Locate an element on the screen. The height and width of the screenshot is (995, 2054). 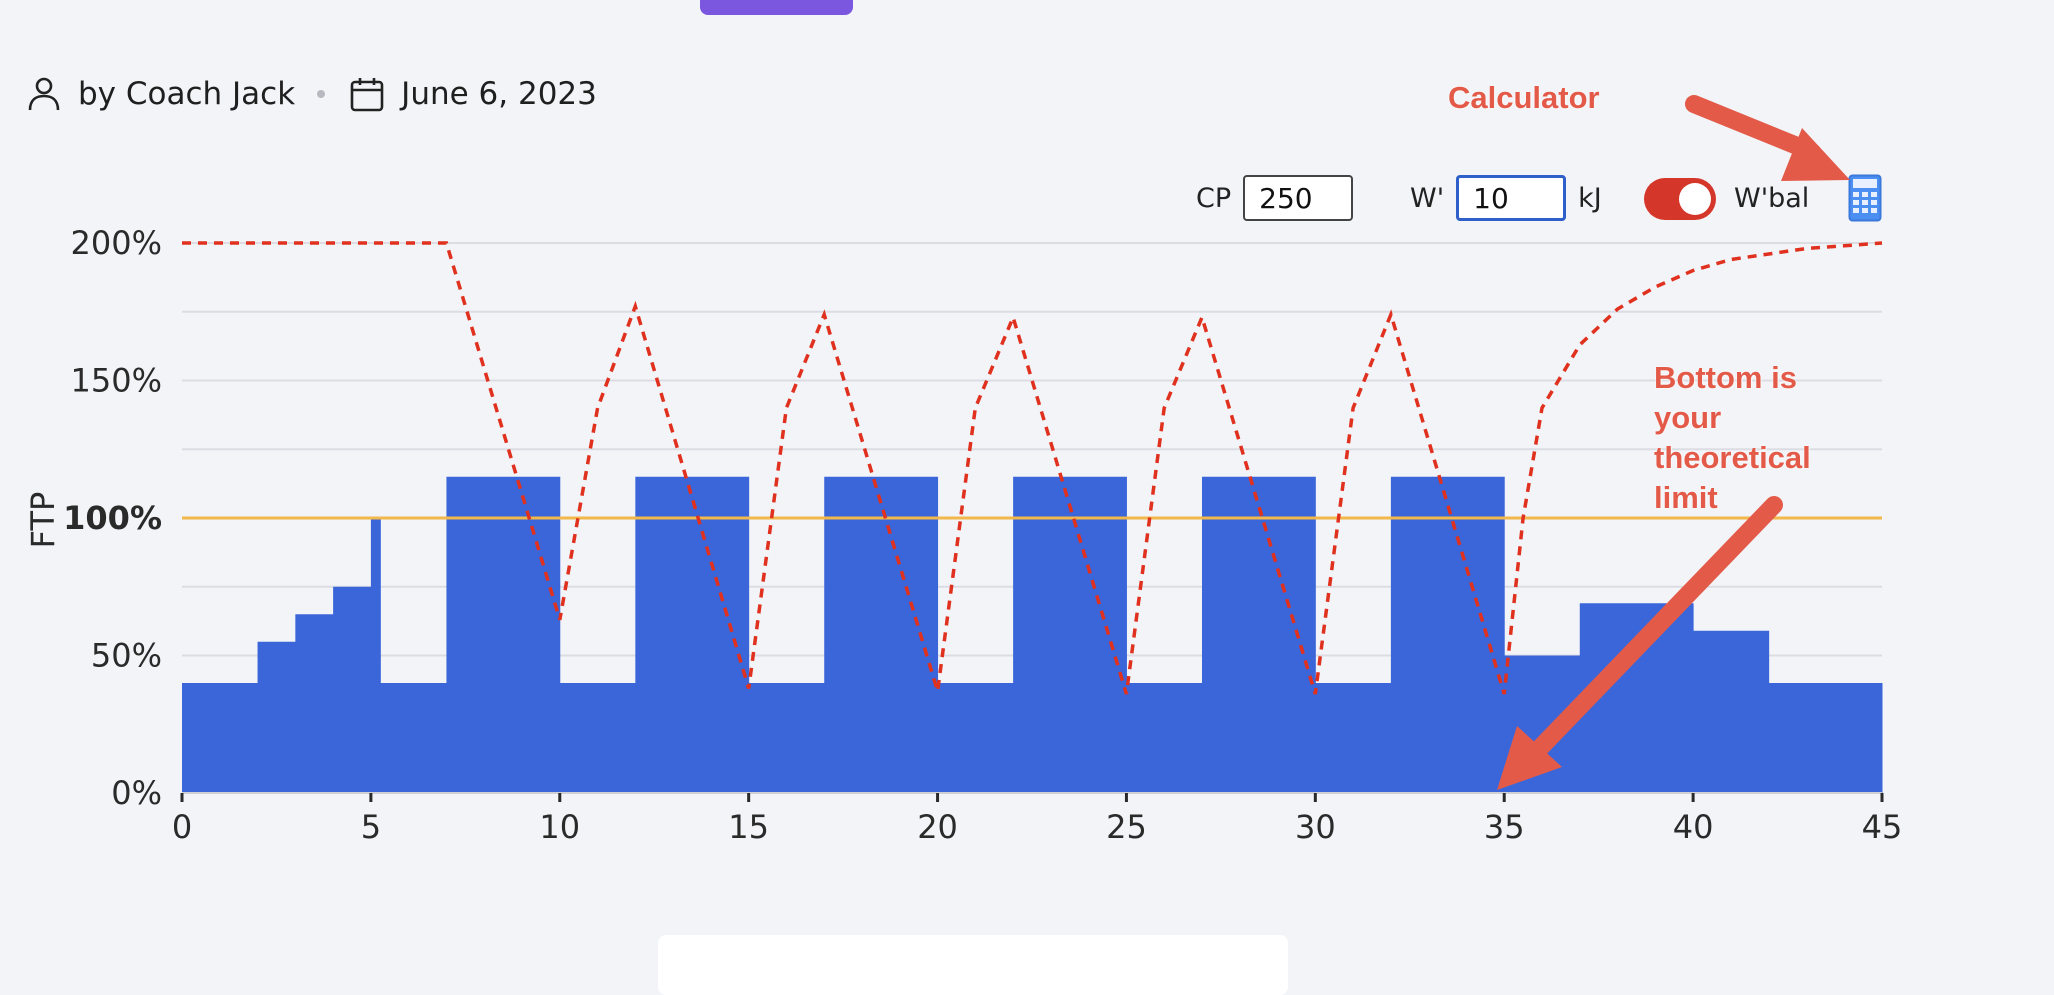
cp-input is located at coordinates (1298, 198).